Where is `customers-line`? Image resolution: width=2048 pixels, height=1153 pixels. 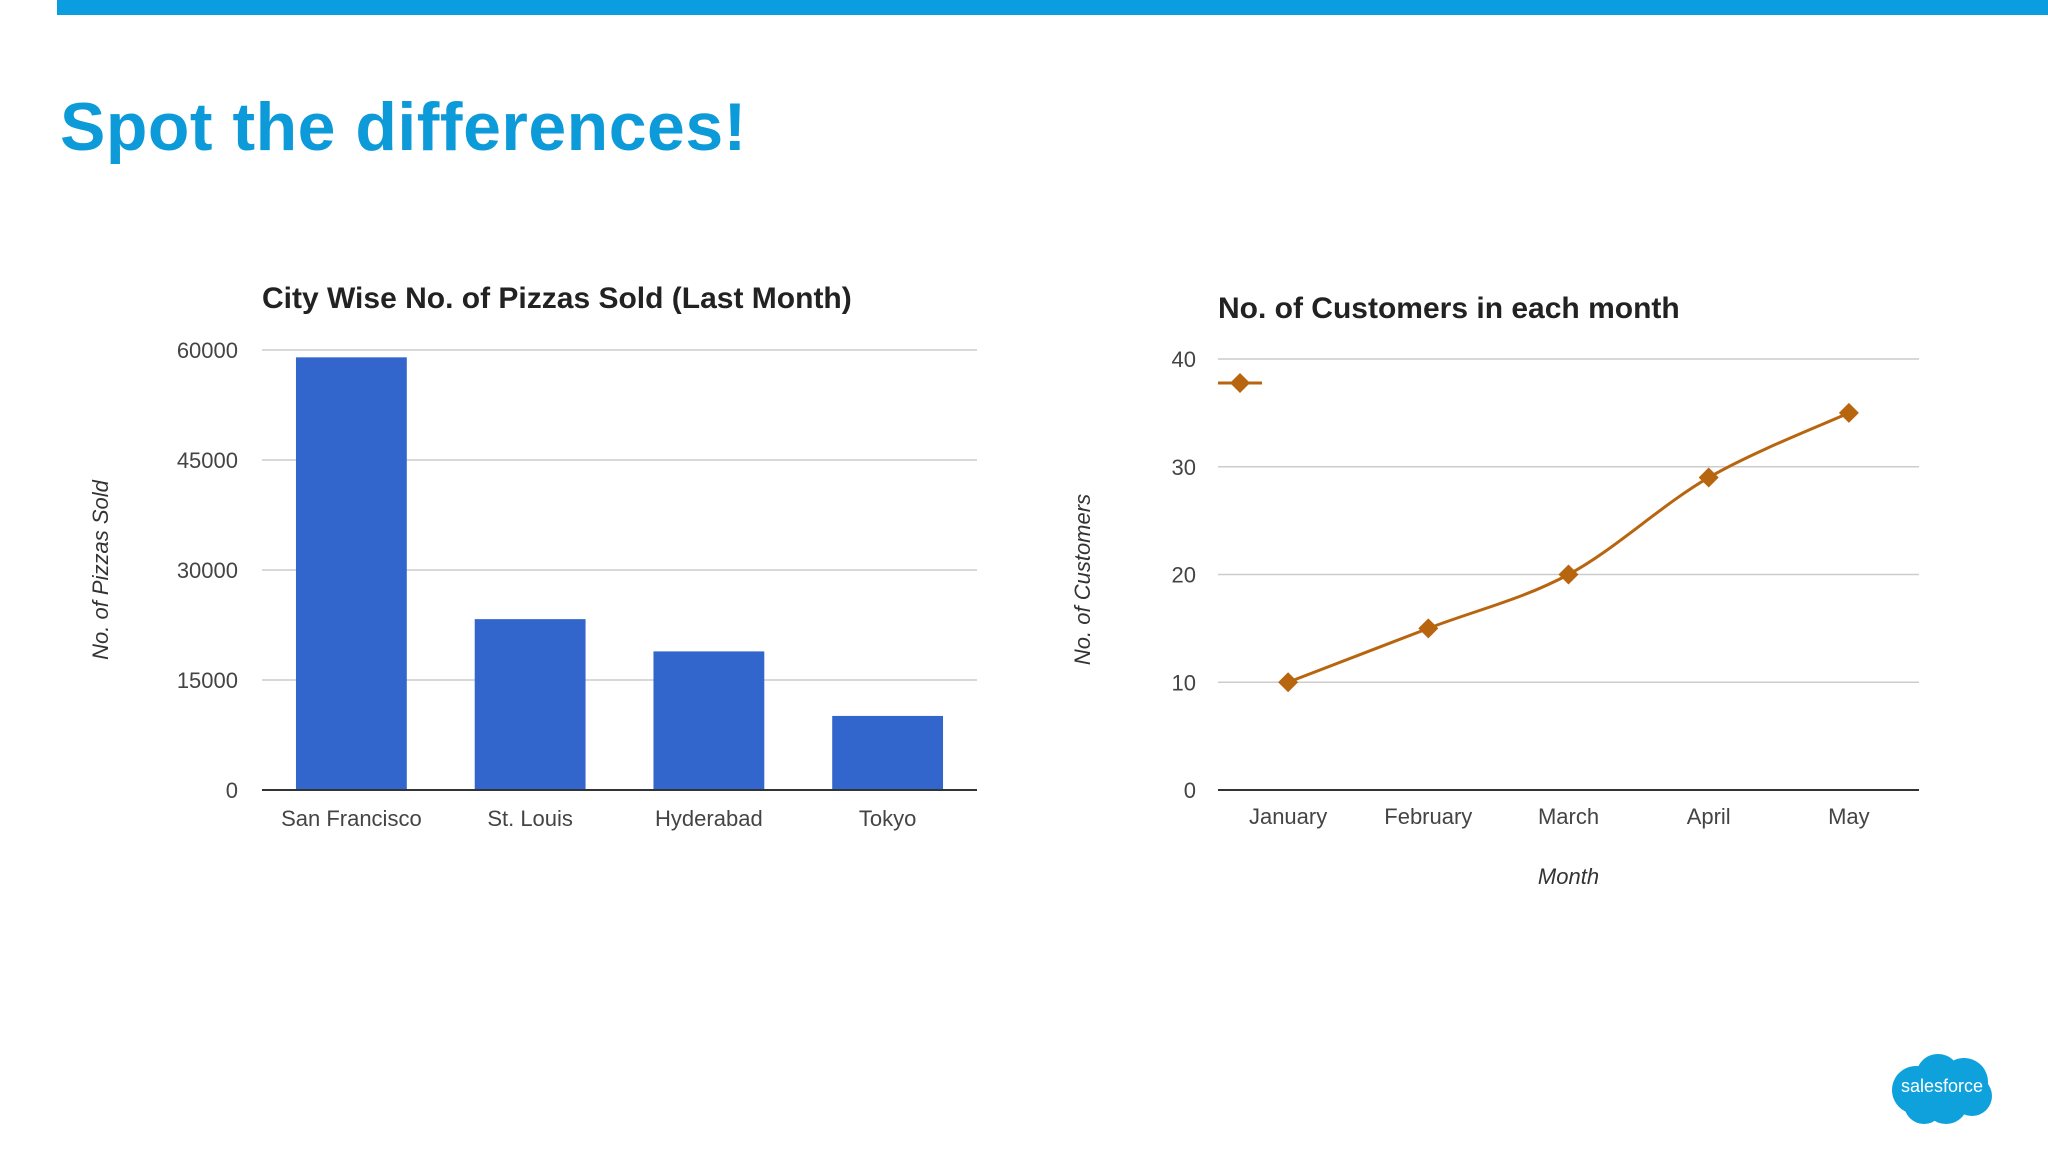
customers-line is located at coordinates (1568, 547).